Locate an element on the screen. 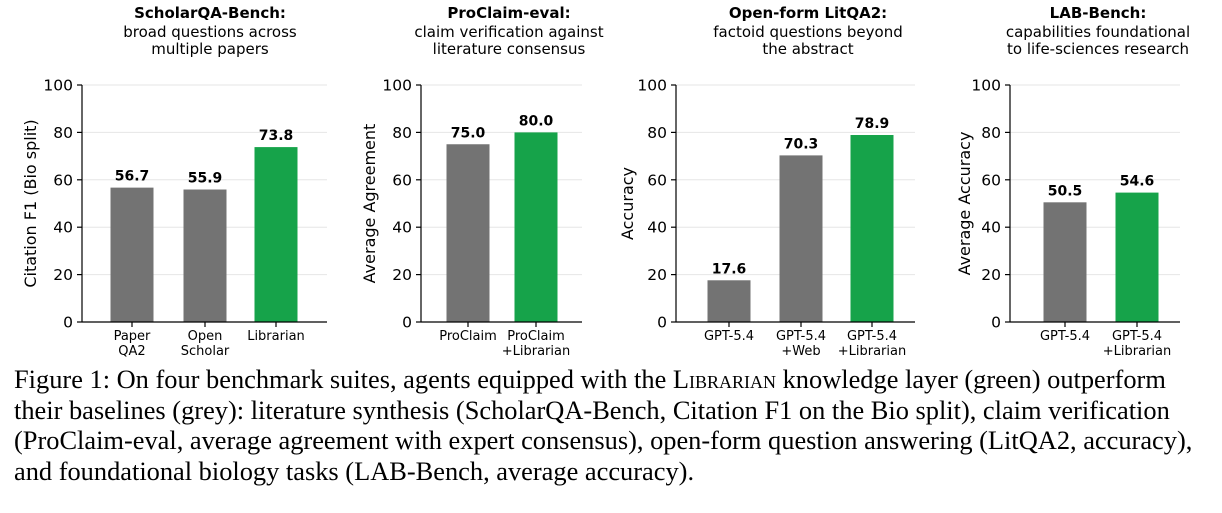 The height and width of the screenshot is (513, 1222). x-tick-label: Paper is located at coordinates (132, 336).